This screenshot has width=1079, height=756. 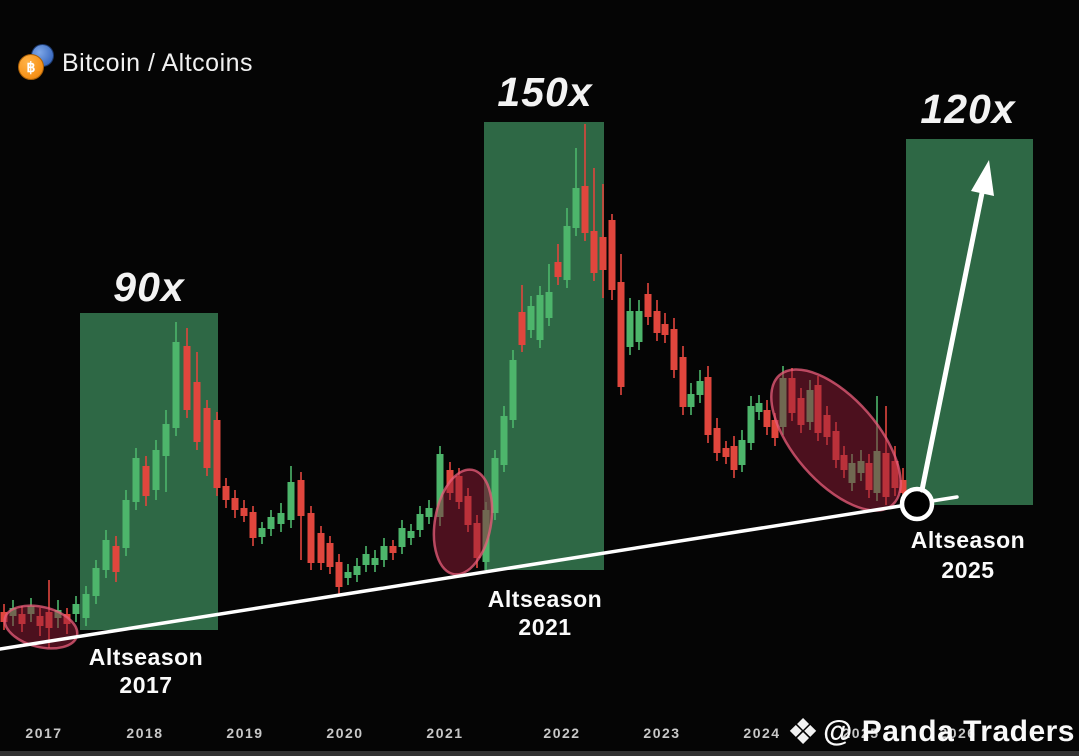 What do you see at coordinates (917, 504) in the screenshot?
I see `breakout-circle` at bounding box center [917, 504].